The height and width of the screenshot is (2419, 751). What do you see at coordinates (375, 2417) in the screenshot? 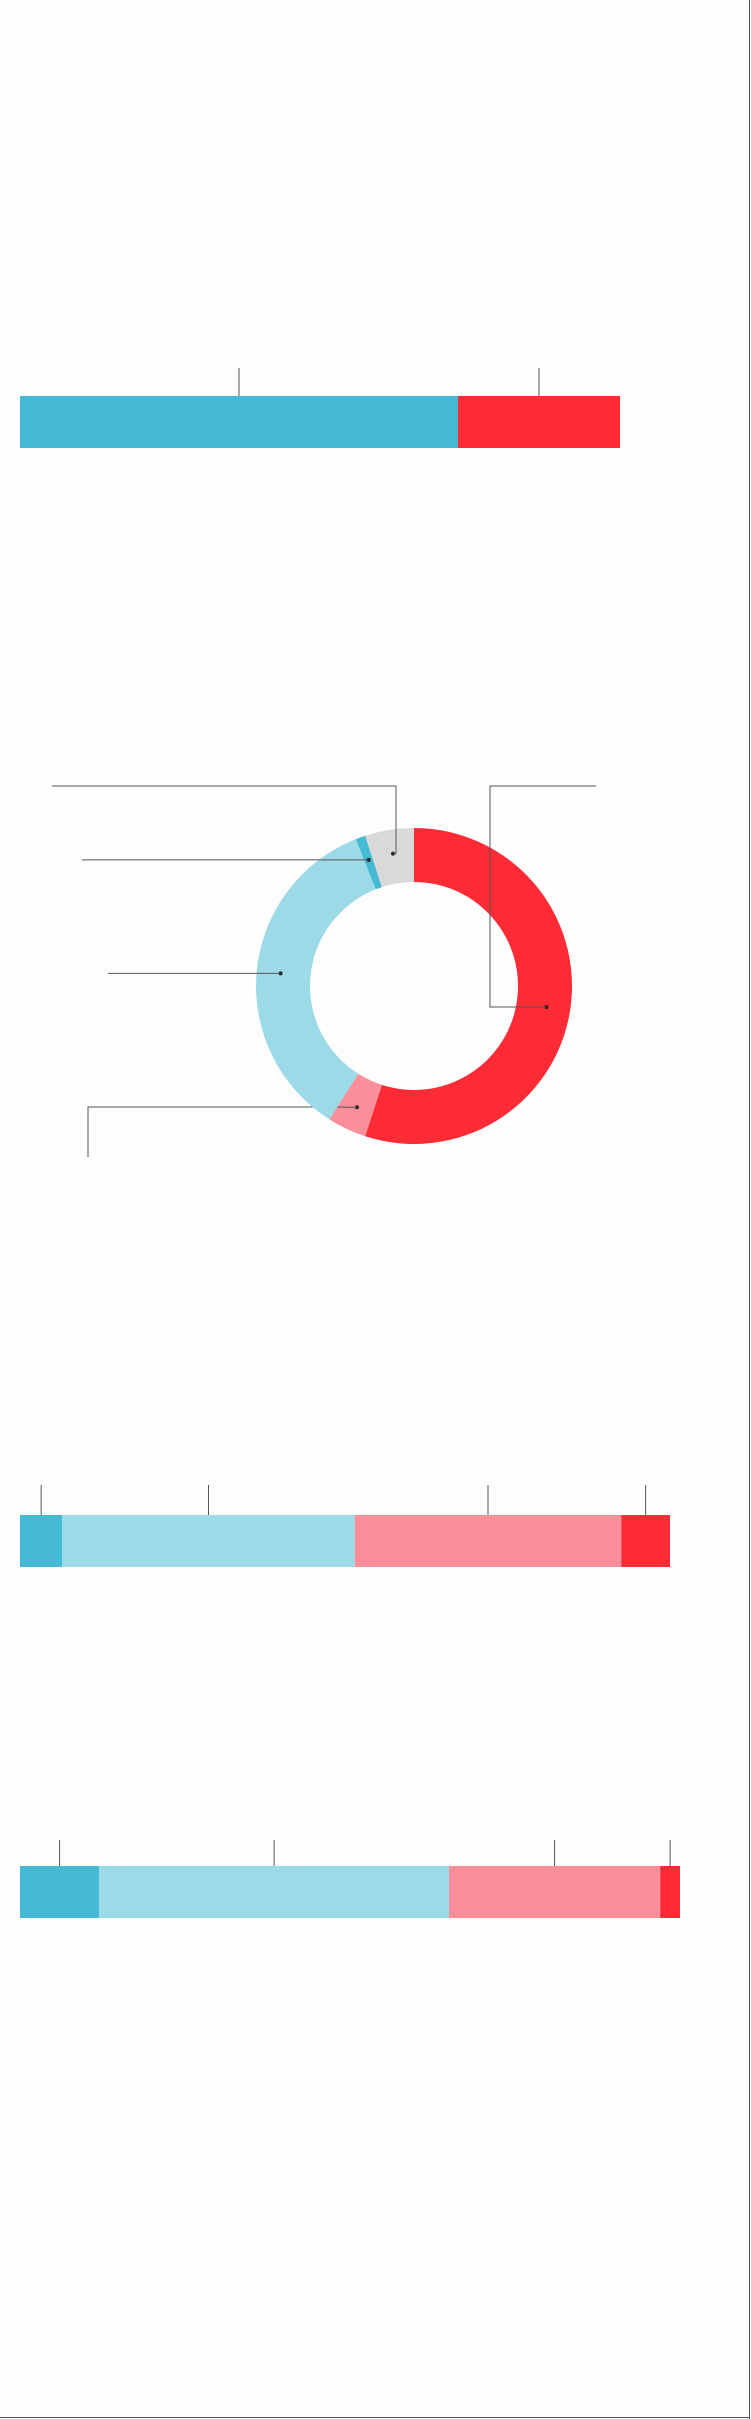
I see `frame-border-bottom` at bounding box center [375, 2417].